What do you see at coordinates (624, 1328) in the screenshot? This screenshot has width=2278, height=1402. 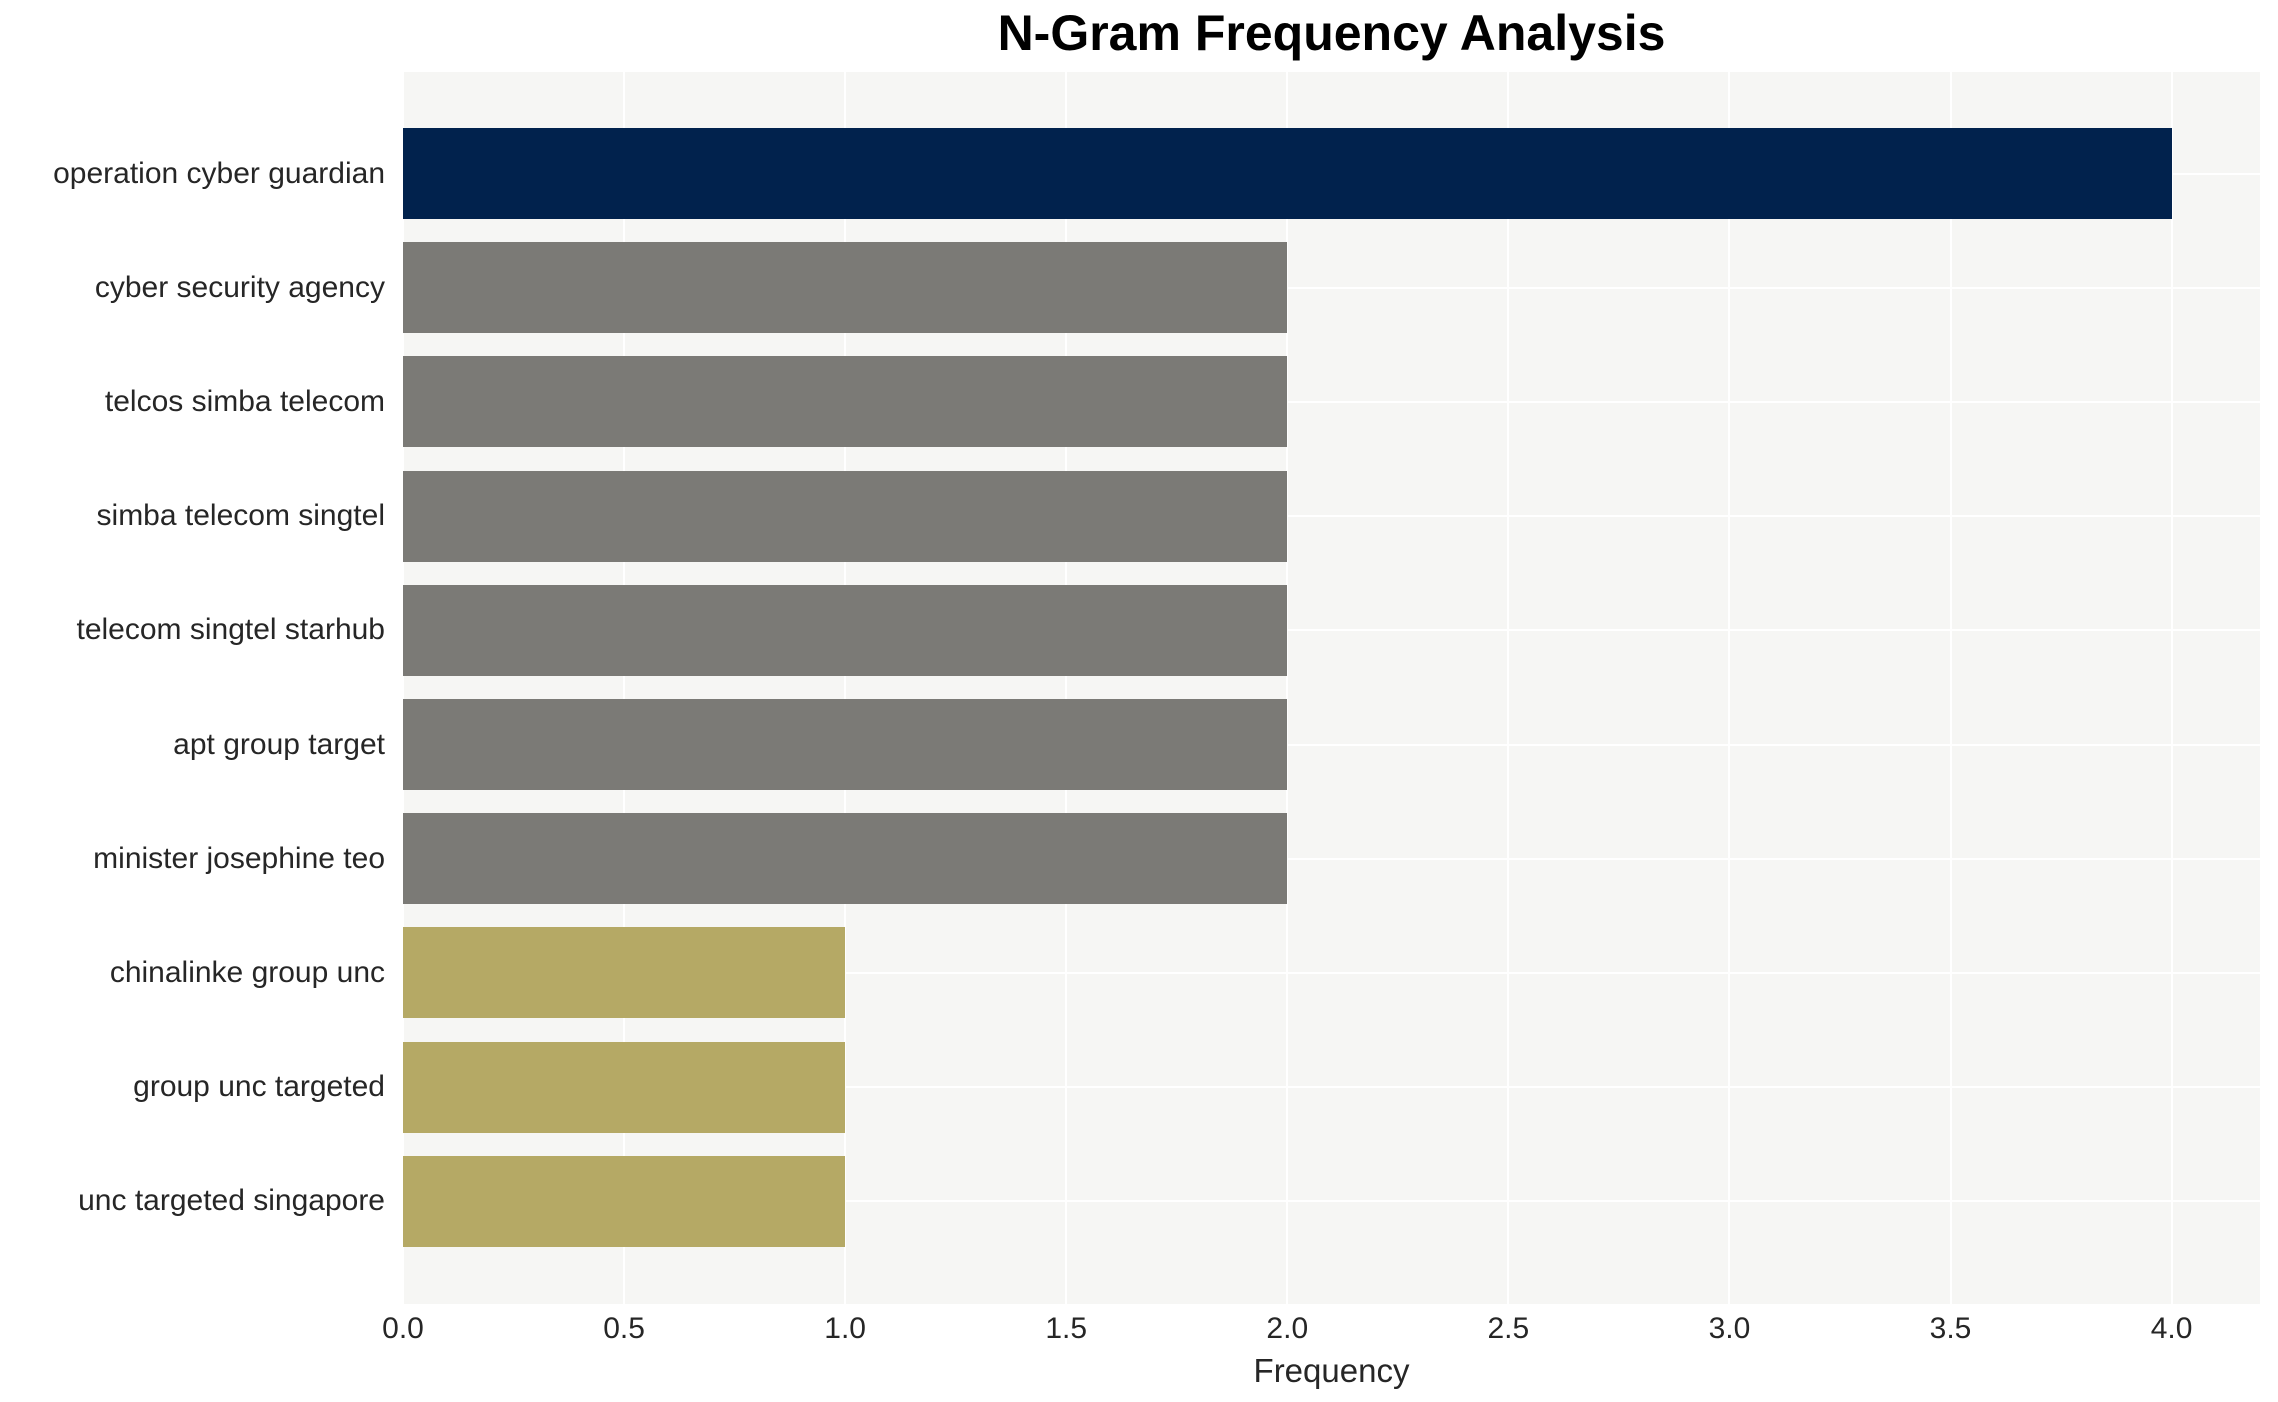 I see `x-tick-label: 0.5` at bounding box center [624, 1328].